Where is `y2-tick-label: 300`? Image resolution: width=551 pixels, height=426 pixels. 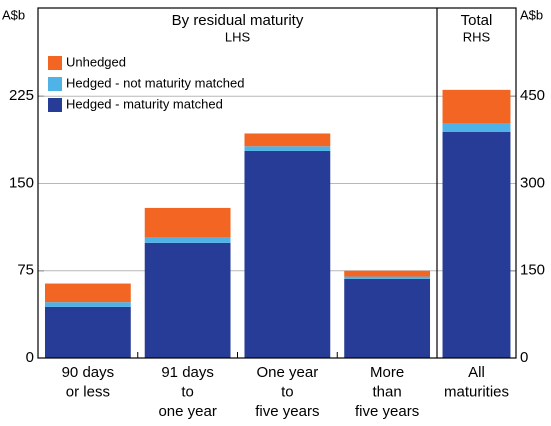 y2-tick-label: 300 is located at coordinates (532, 182).